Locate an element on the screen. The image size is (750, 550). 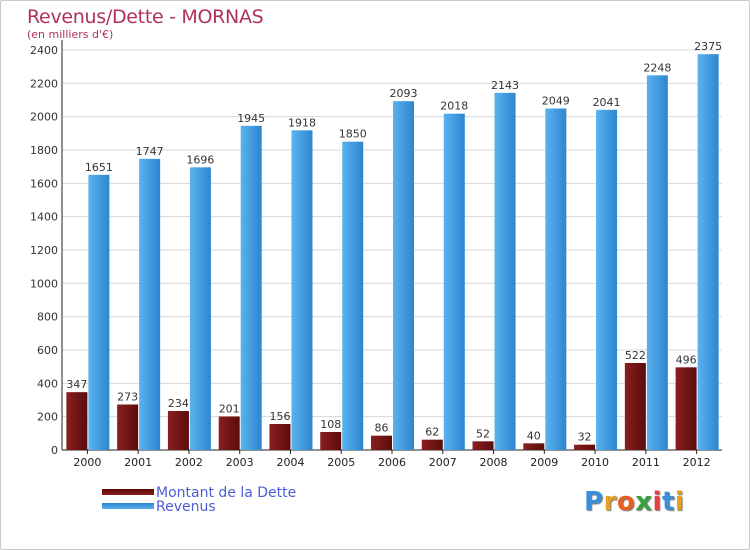
bar-dette-2002 is located at coordinates (178, 430).